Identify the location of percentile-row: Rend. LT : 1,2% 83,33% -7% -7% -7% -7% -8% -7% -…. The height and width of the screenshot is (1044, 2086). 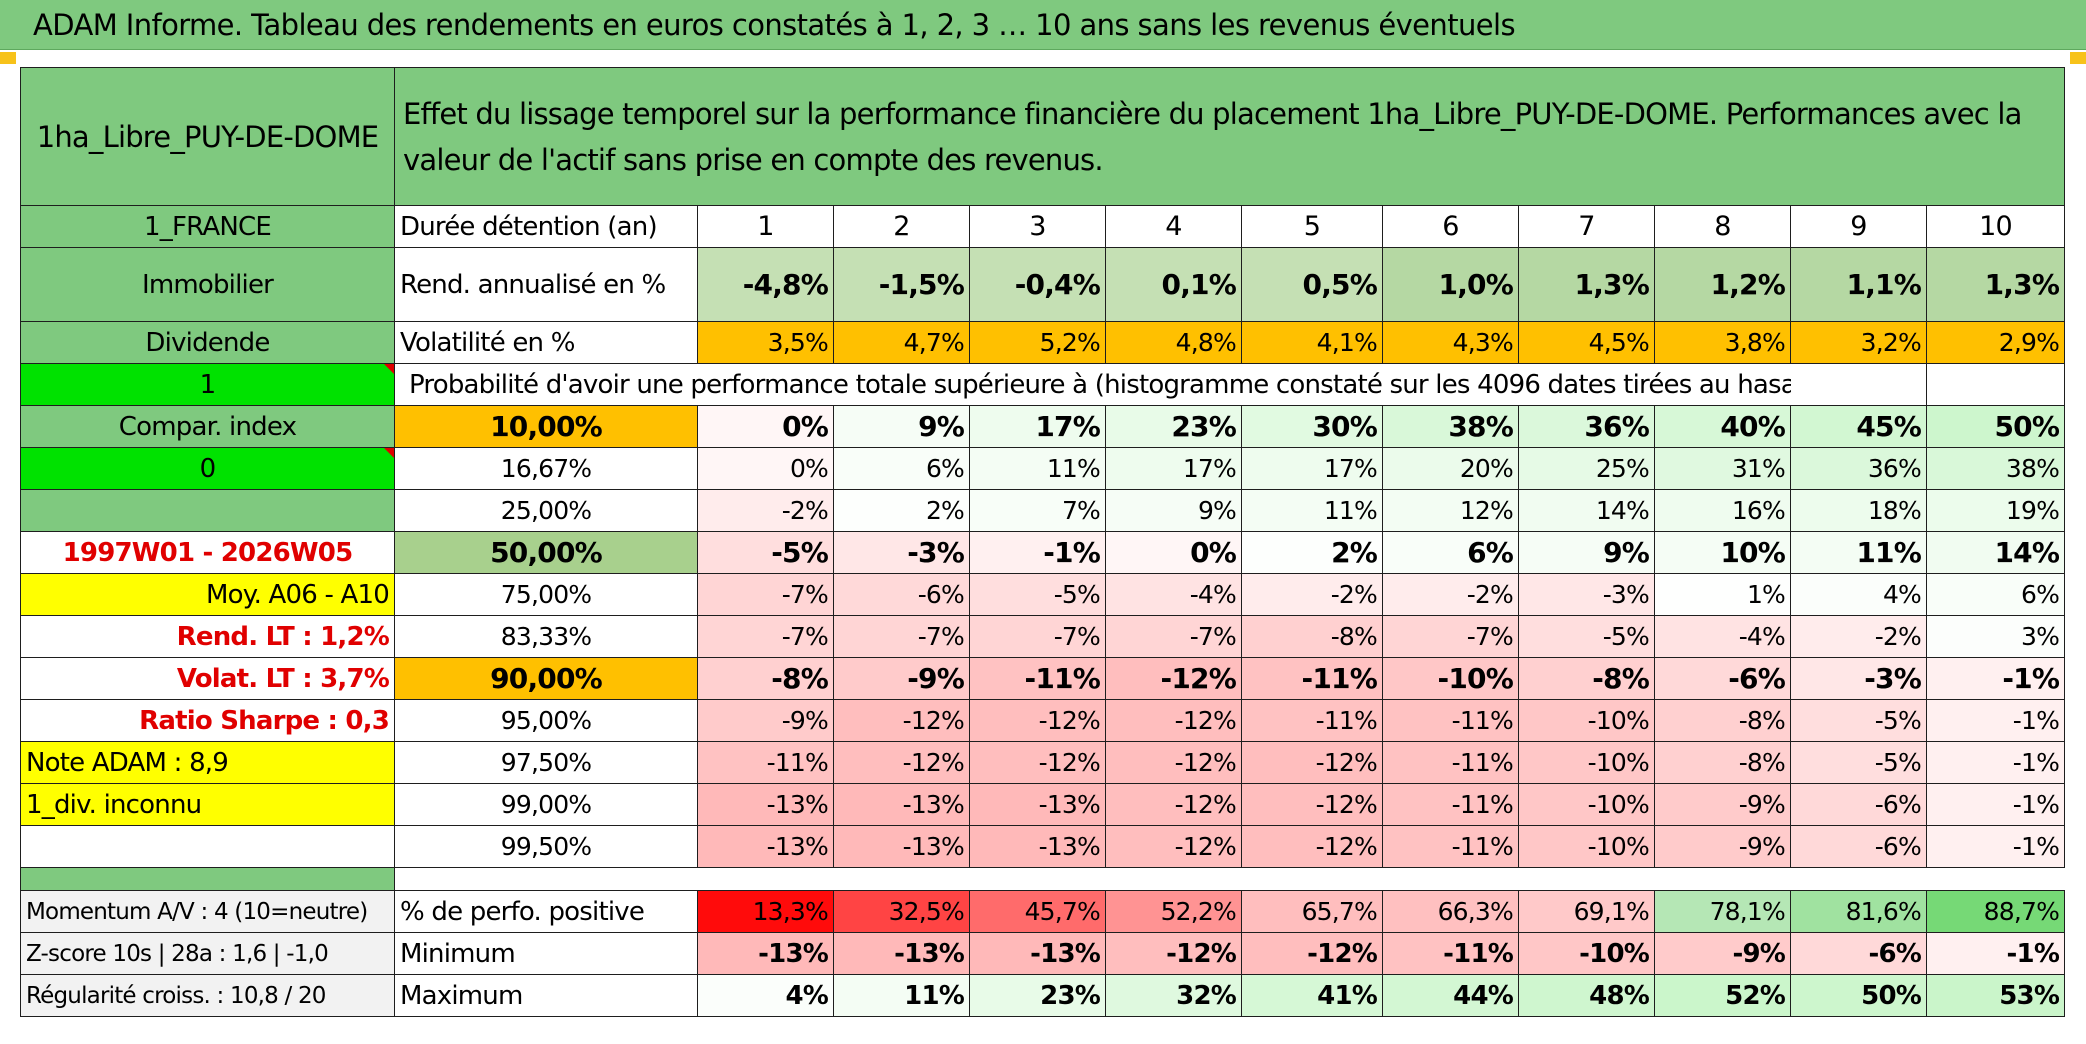
(1043, 636).